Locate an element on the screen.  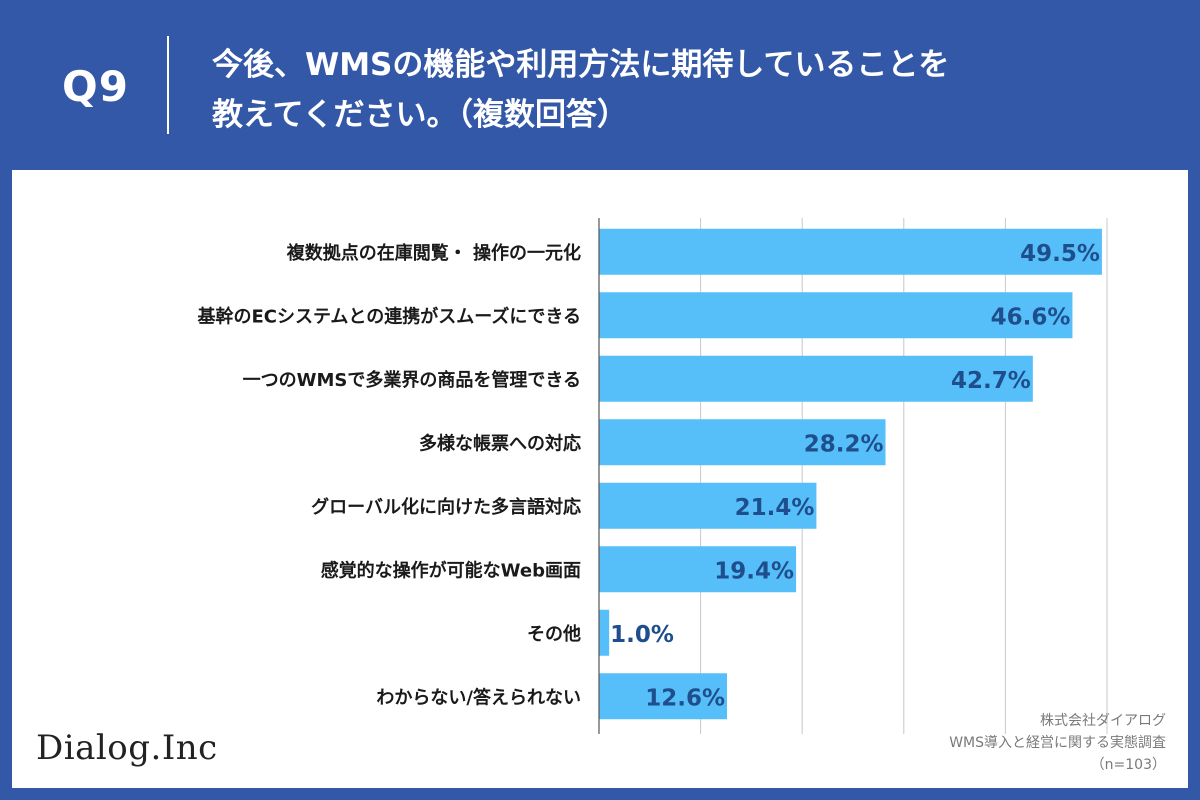
data-label: 49.5% is located at coordinates (1060, 254).